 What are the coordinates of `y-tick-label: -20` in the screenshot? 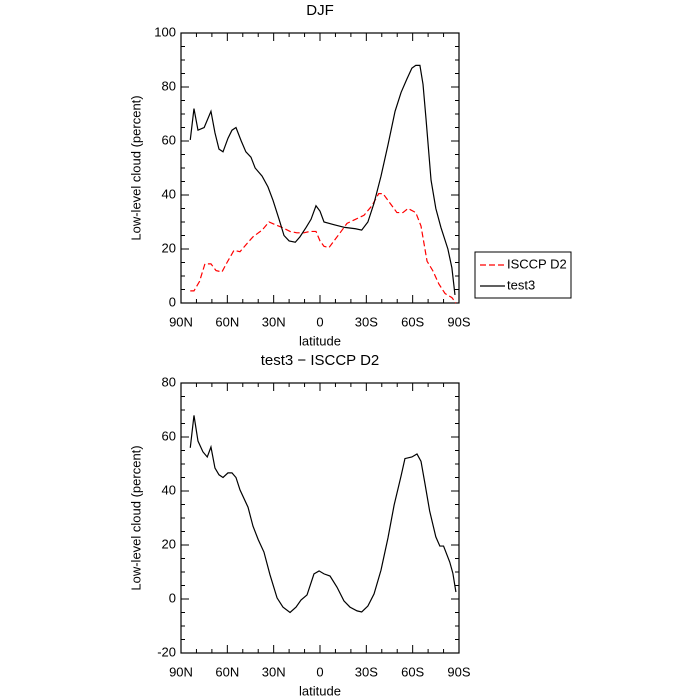 It's located at (166, 651).